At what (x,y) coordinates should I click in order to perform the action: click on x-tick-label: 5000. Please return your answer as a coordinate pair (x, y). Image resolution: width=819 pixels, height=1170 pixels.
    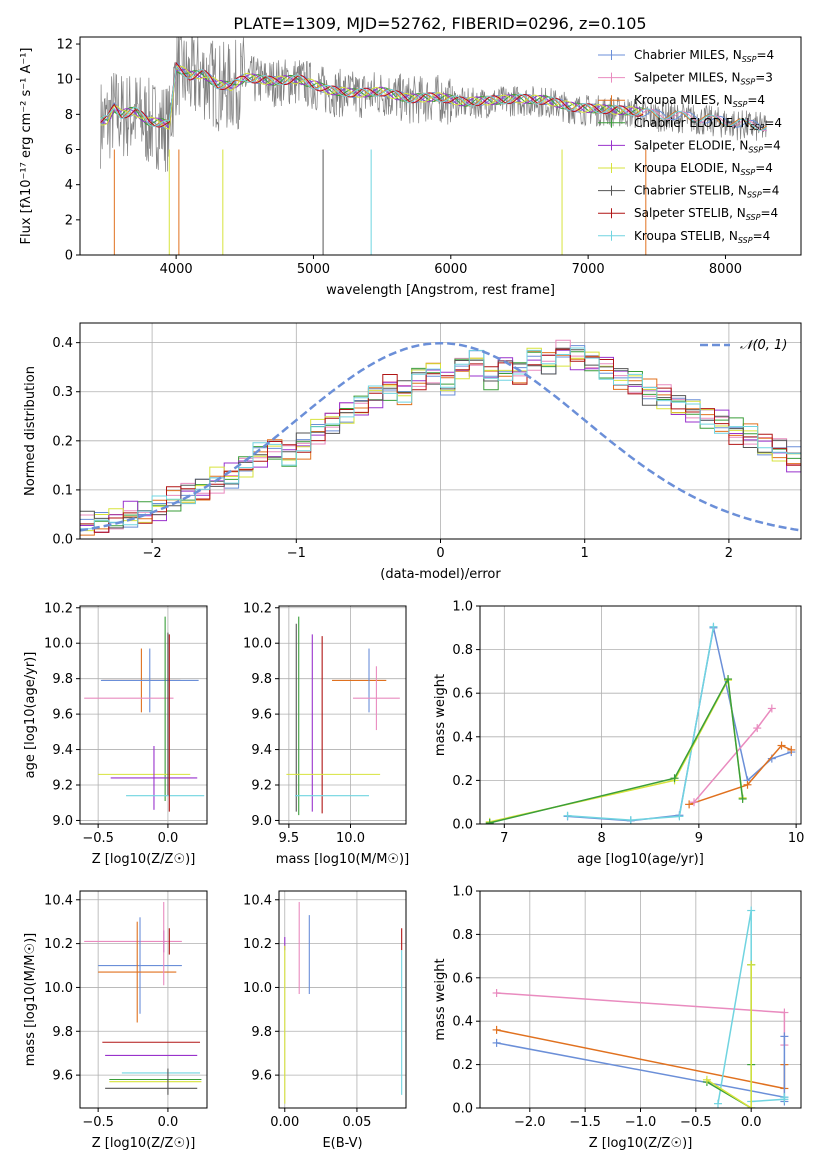
    Looking at the image, I should click on (313, 269).